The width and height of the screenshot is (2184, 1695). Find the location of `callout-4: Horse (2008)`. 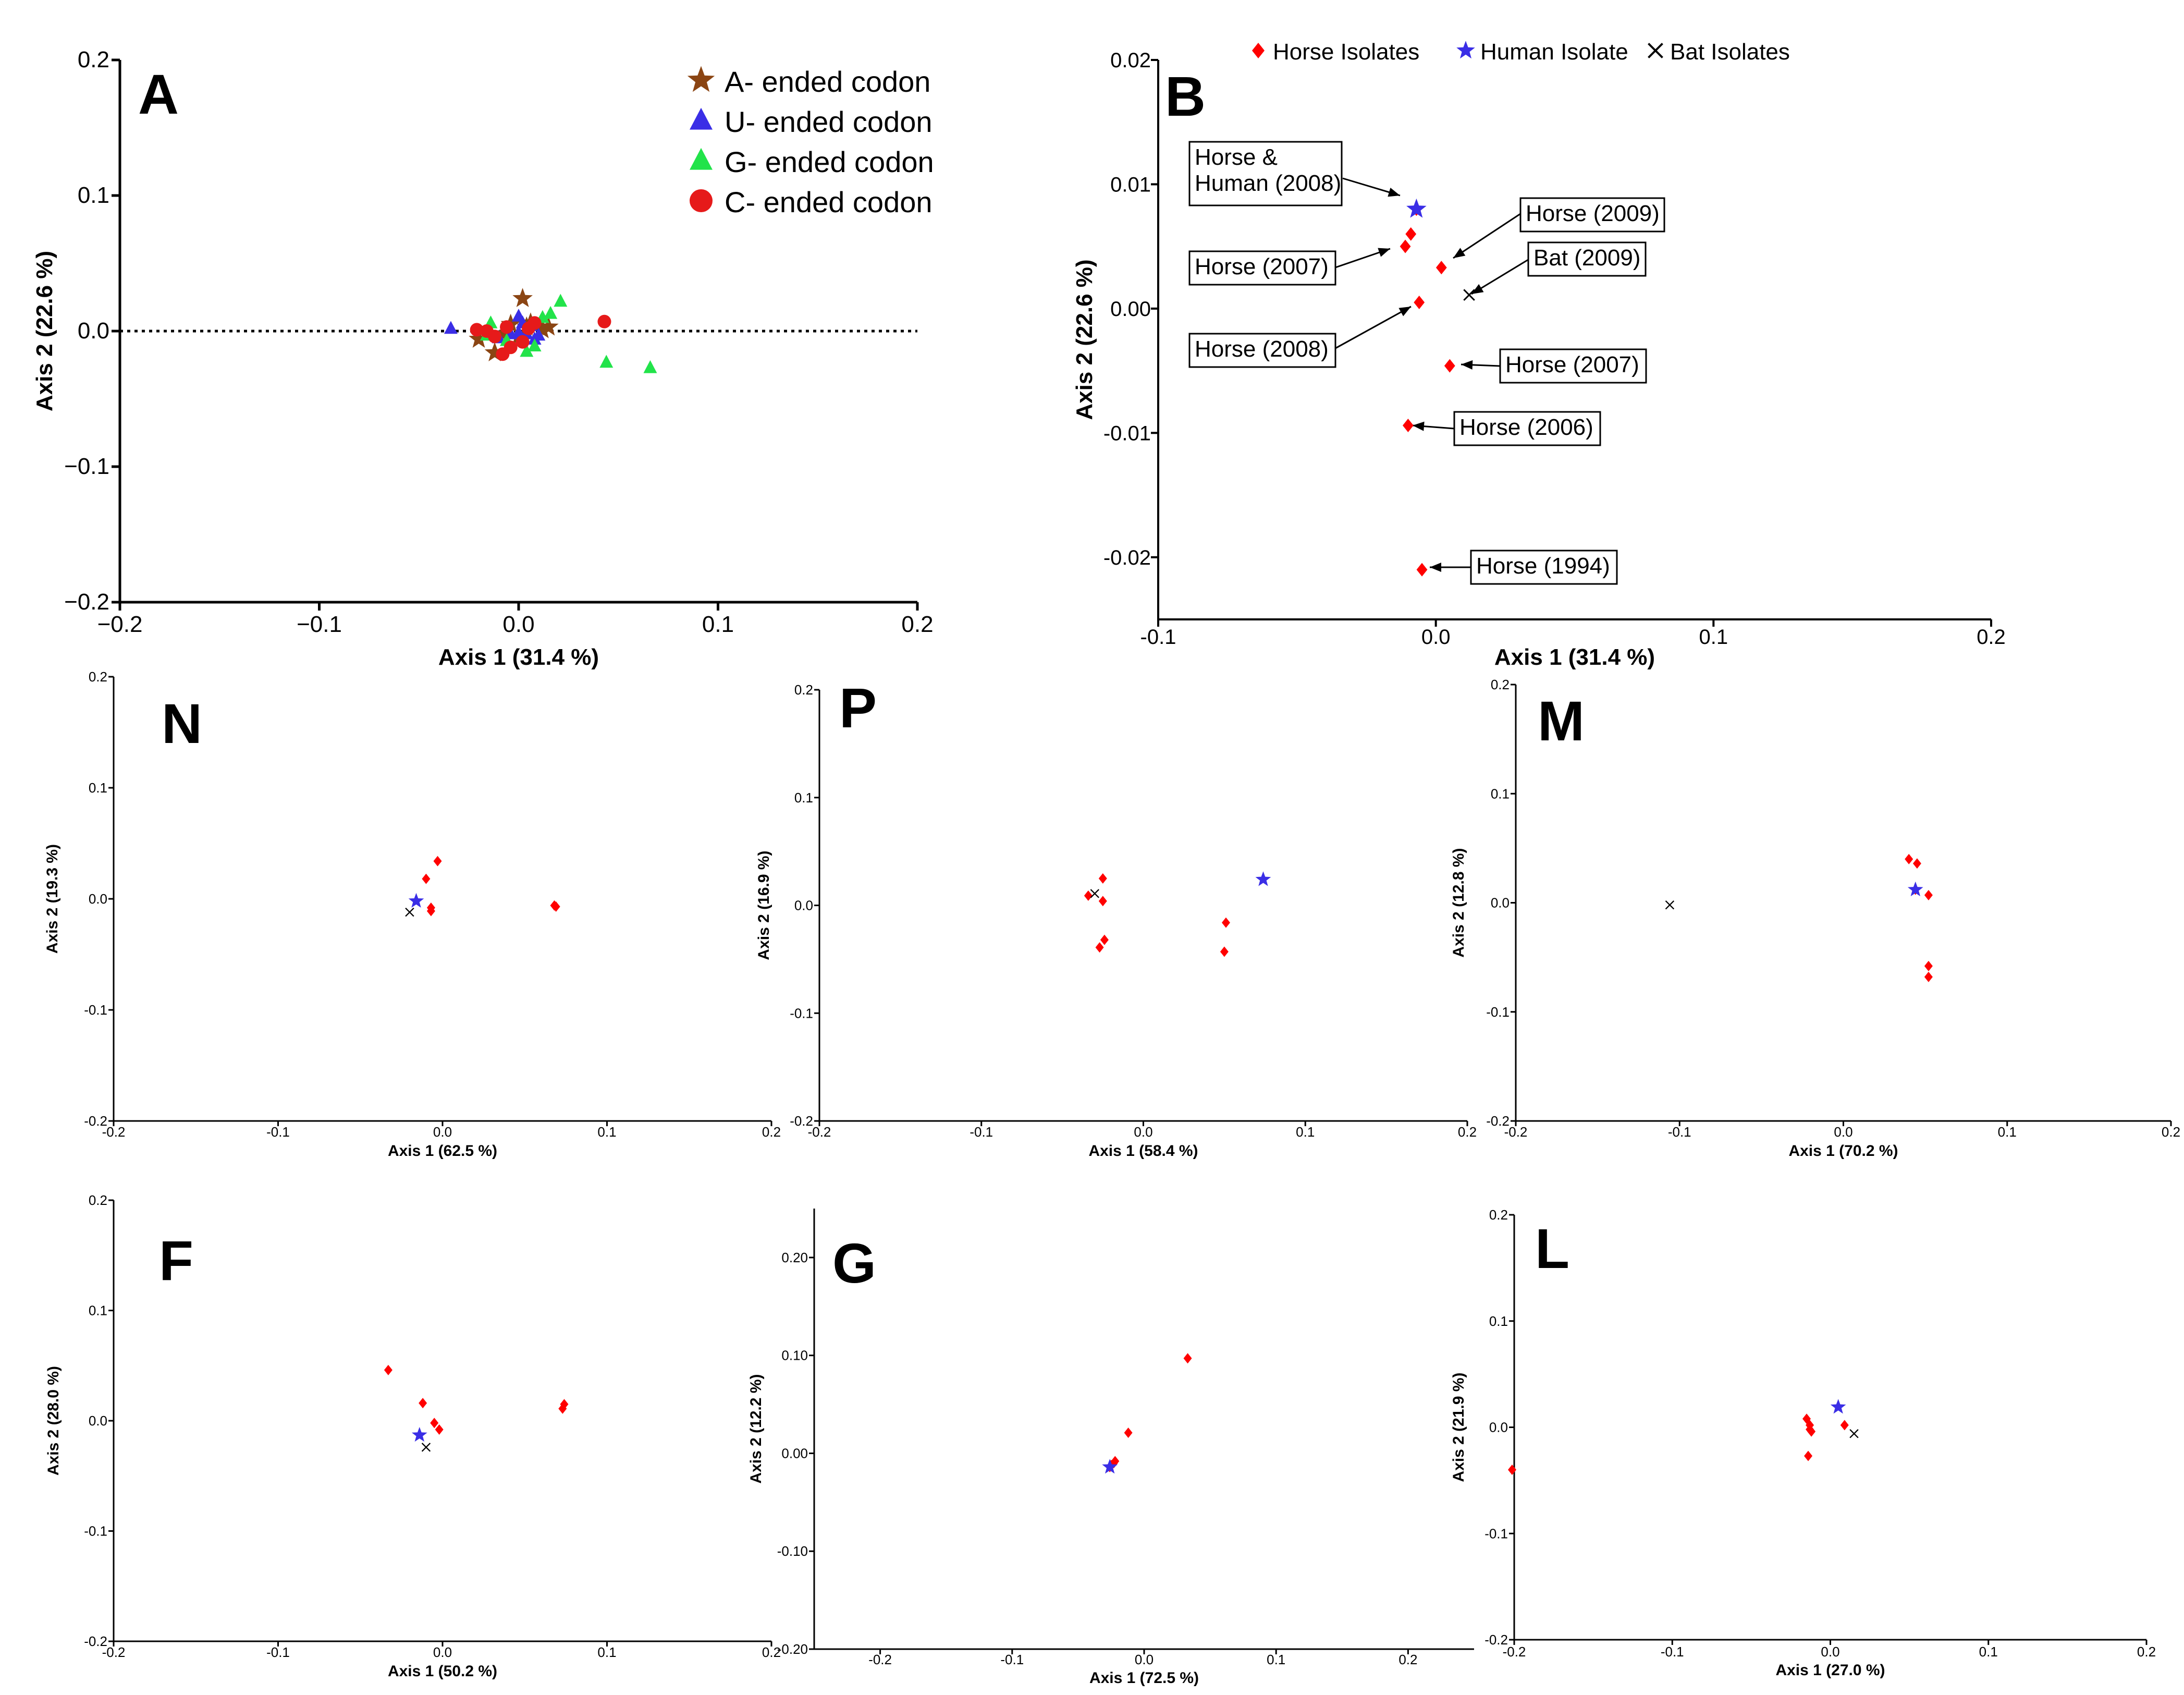

callout-4: Horse (2008) is located at coordinates (1300, 337).